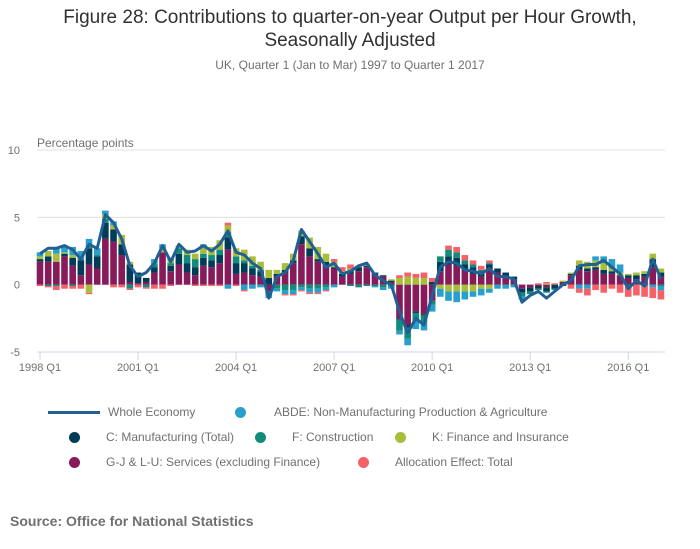 Image resolution: width=700 pixels, height=549 pixels. Describe the element at coordinates (435, 462) in the screenshot. I see `legend-item-allocation: Allocation Effect: Total` at that location.